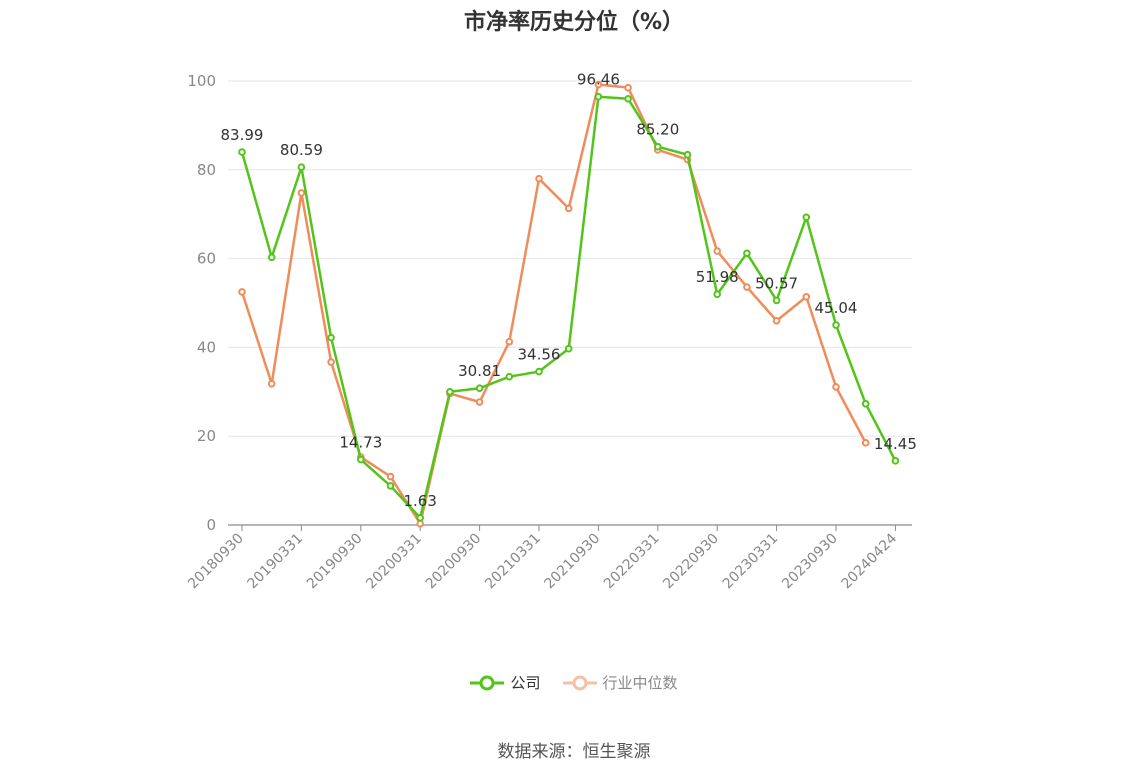  I want to click on data-label: 14.45, so click(895, 444).